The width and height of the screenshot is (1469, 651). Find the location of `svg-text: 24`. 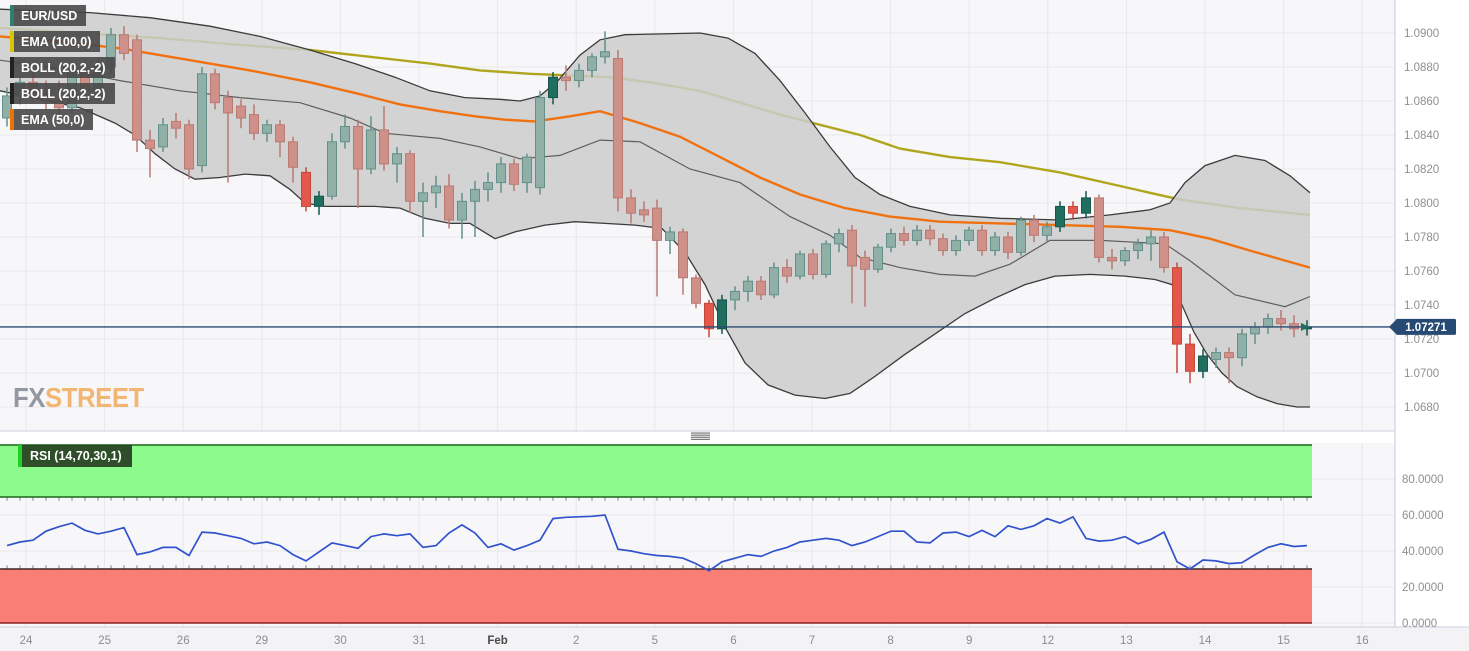

svg-text: 24 is located at coordinates (26, 641).